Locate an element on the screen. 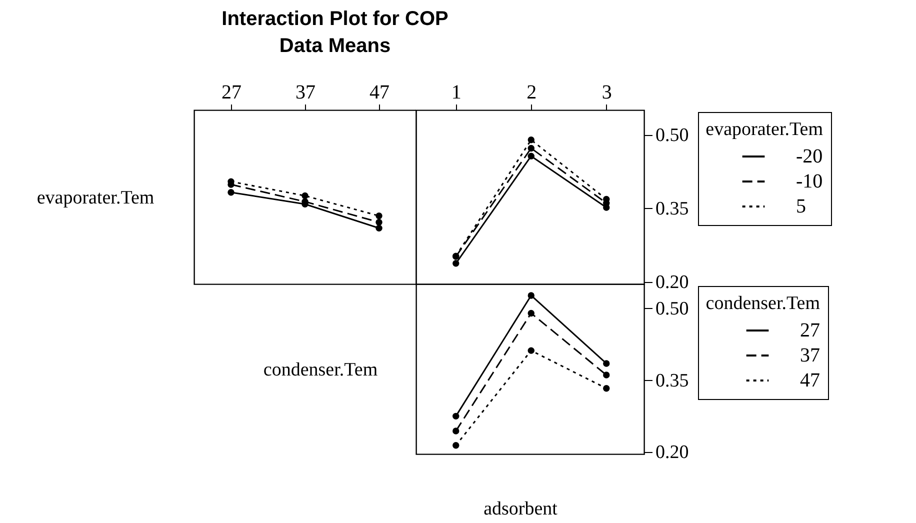 The image size is (916, 523). legend-label: 47 is located at coordinates (810, 381).